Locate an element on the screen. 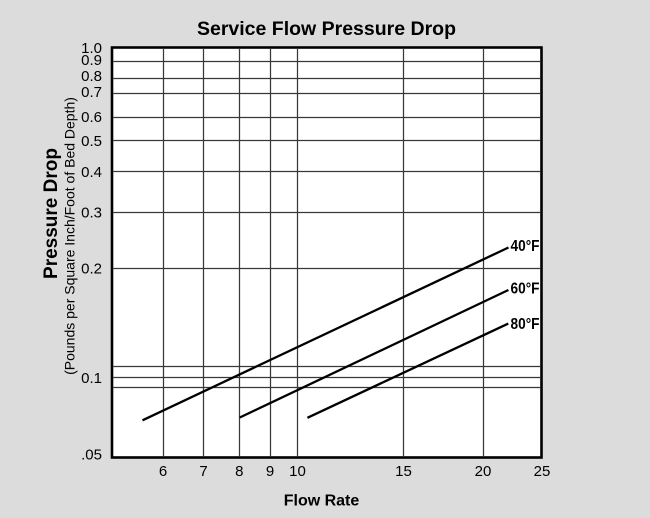 This screenshot has height=518, width=650. svg-text: Flow Rate is located at coordinates (322, 501).